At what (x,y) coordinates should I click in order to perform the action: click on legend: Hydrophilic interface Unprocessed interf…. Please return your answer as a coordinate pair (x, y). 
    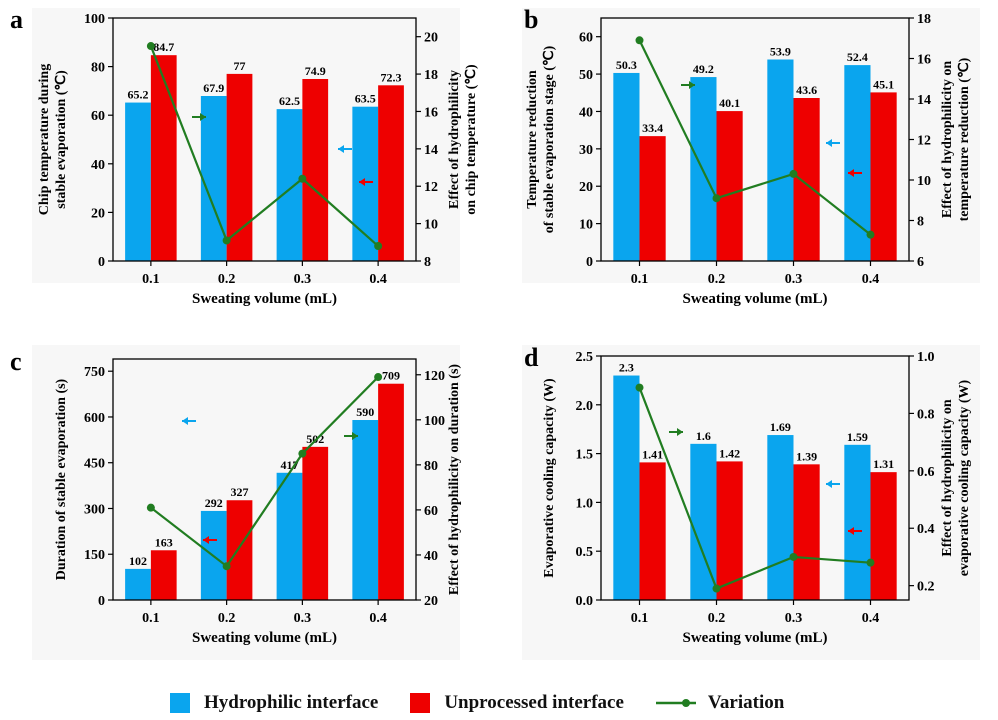
    Looking at the image, I should click on (493, 703).